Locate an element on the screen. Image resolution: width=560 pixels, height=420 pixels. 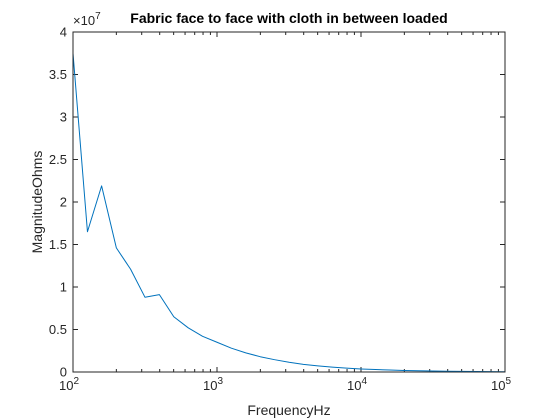
y-tick-label: 0.5 is located at coordinates (58, 329).